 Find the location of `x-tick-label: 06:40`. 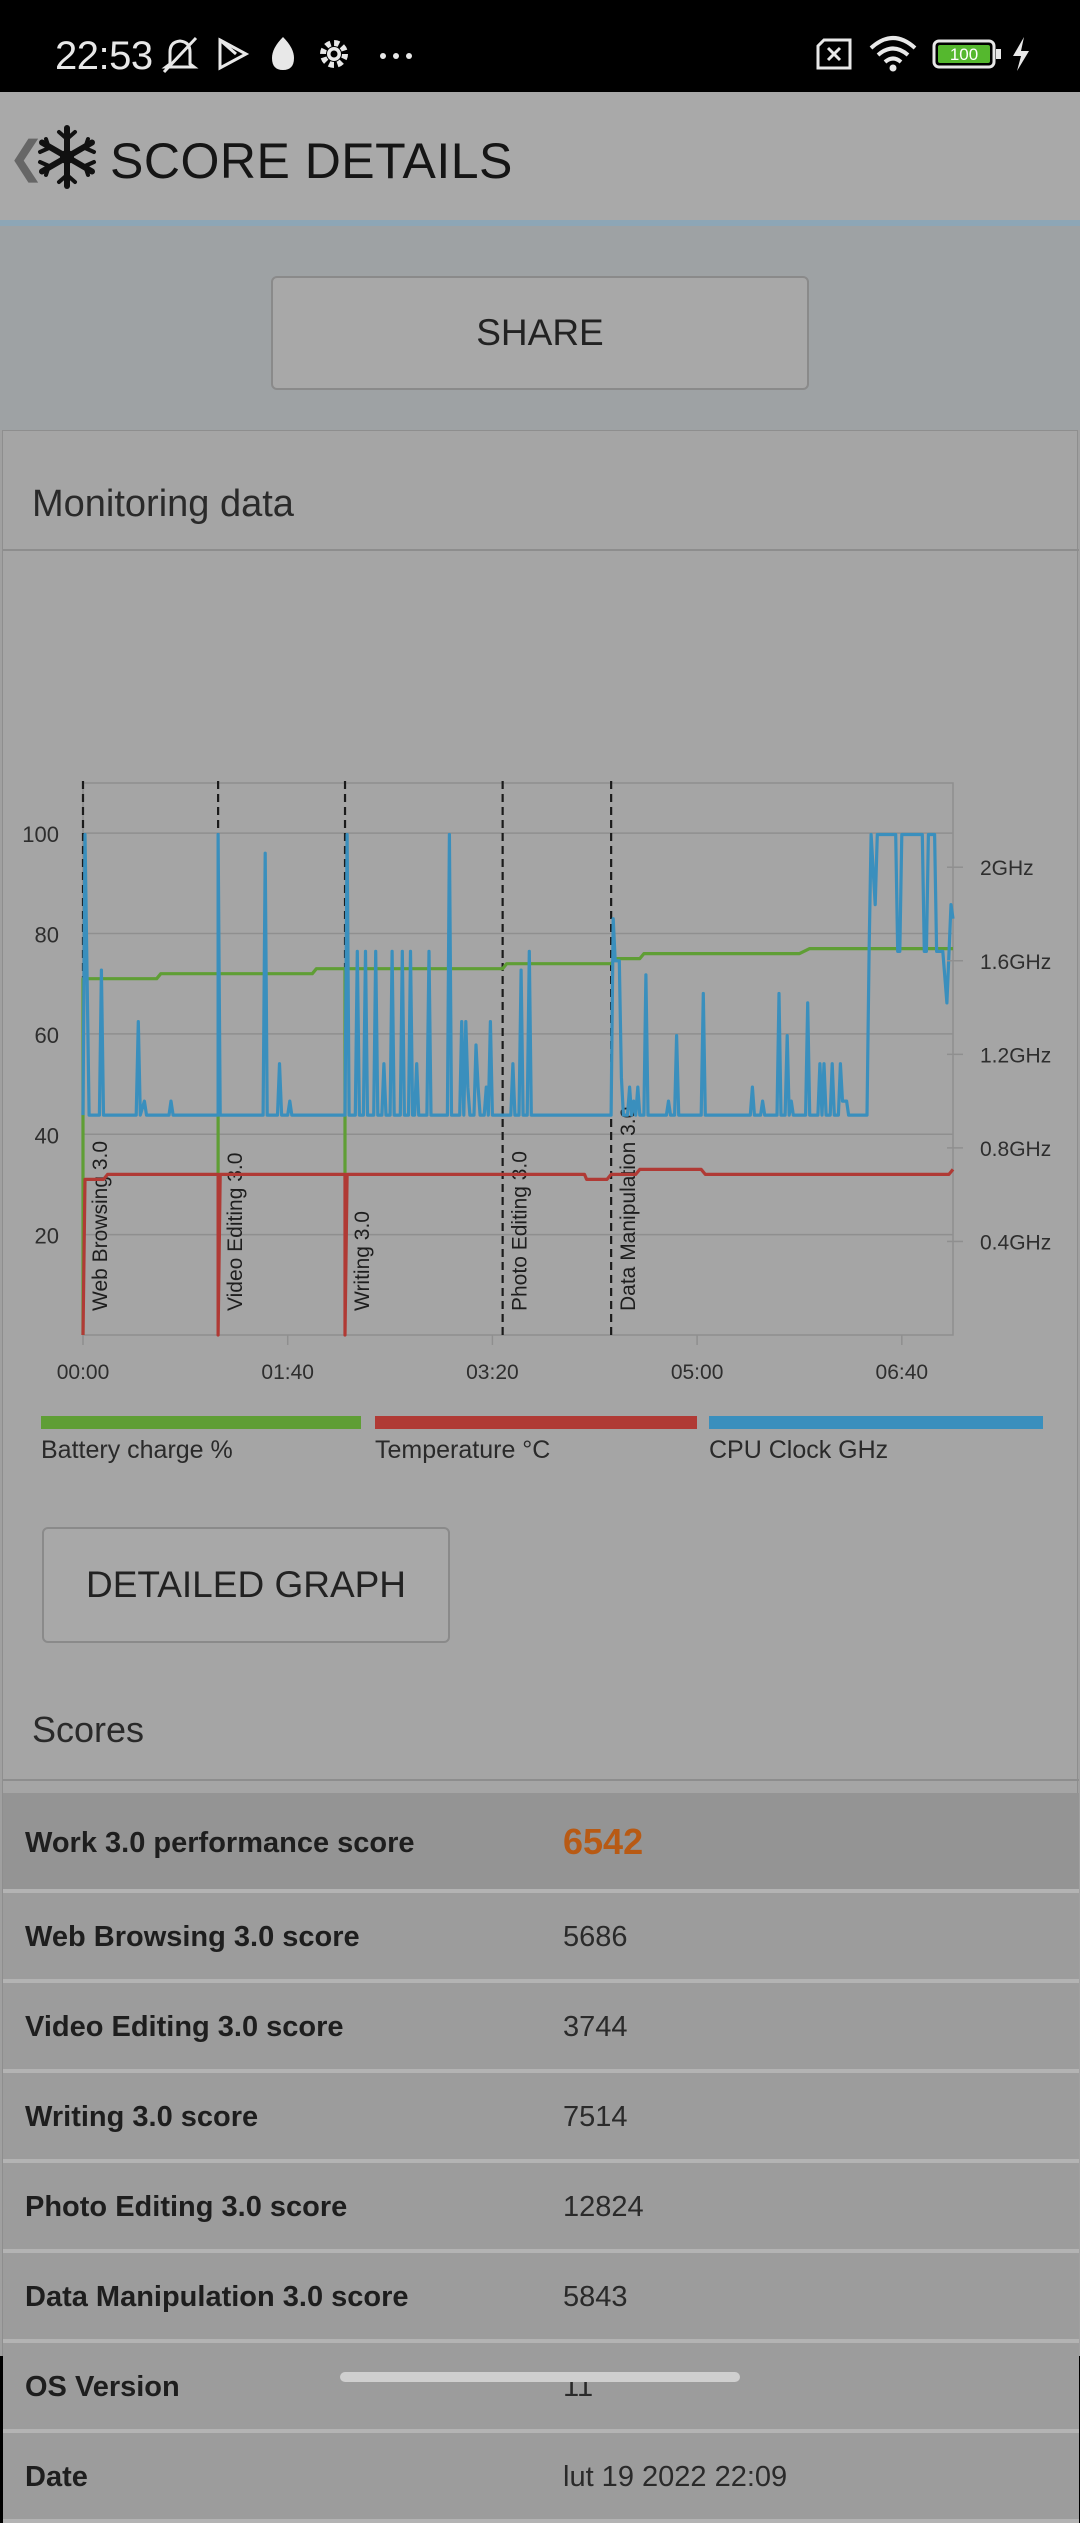

x-tick-label: 06:40 is located at coordinates (902, 1372).